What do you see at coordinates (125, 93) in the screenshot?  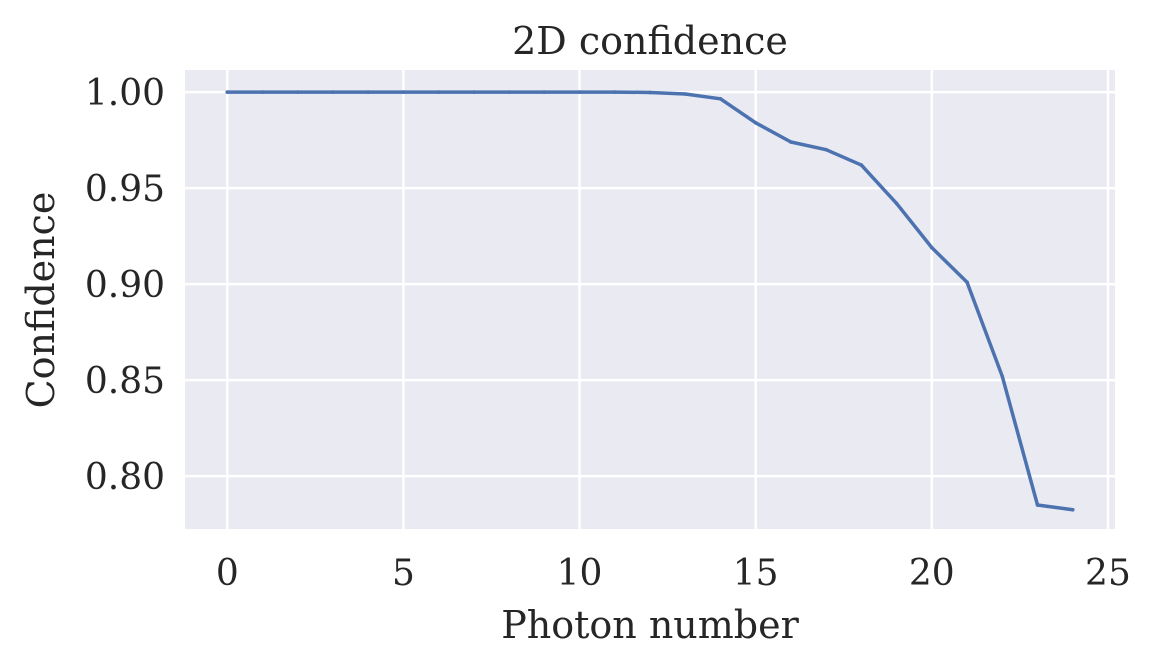 I see `y-tick-label: 1.00` at bounding box center [125, 93].